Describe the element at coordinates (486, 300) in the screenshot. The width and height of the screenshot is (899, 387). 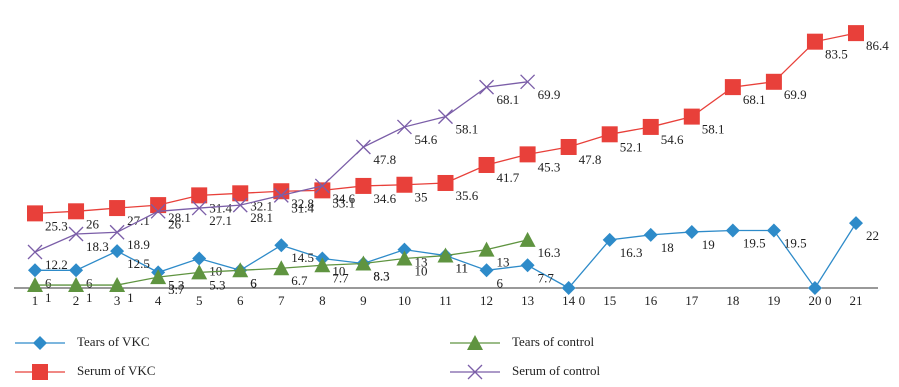
I see `x-tick-label: 12` at that location.